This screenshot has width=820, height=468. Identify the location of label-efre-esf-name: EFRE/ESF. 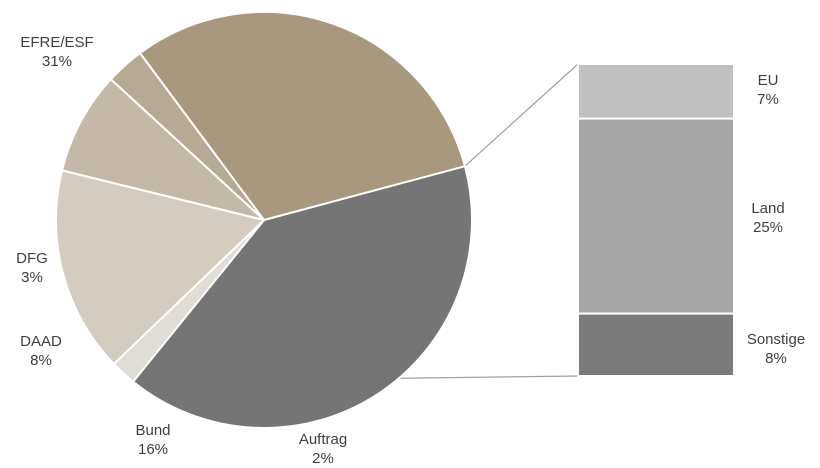
(57, 42).